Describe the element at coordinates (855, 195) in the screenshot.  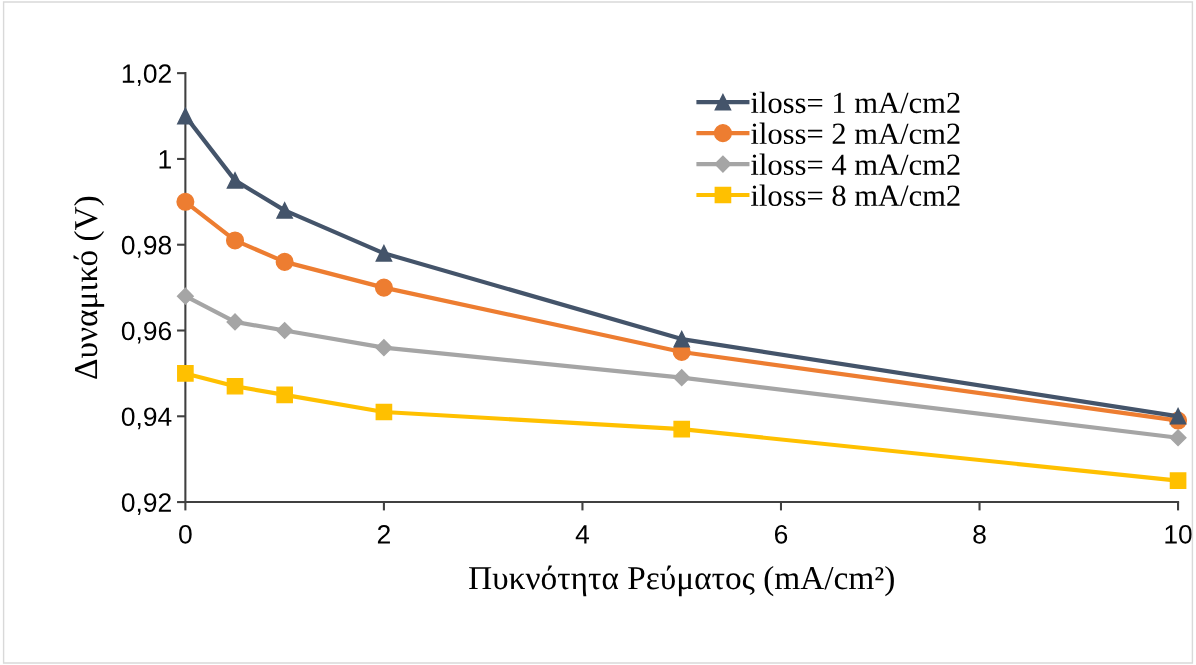
I see `legend-label: iloss= 8 mA/cm2` at that location.